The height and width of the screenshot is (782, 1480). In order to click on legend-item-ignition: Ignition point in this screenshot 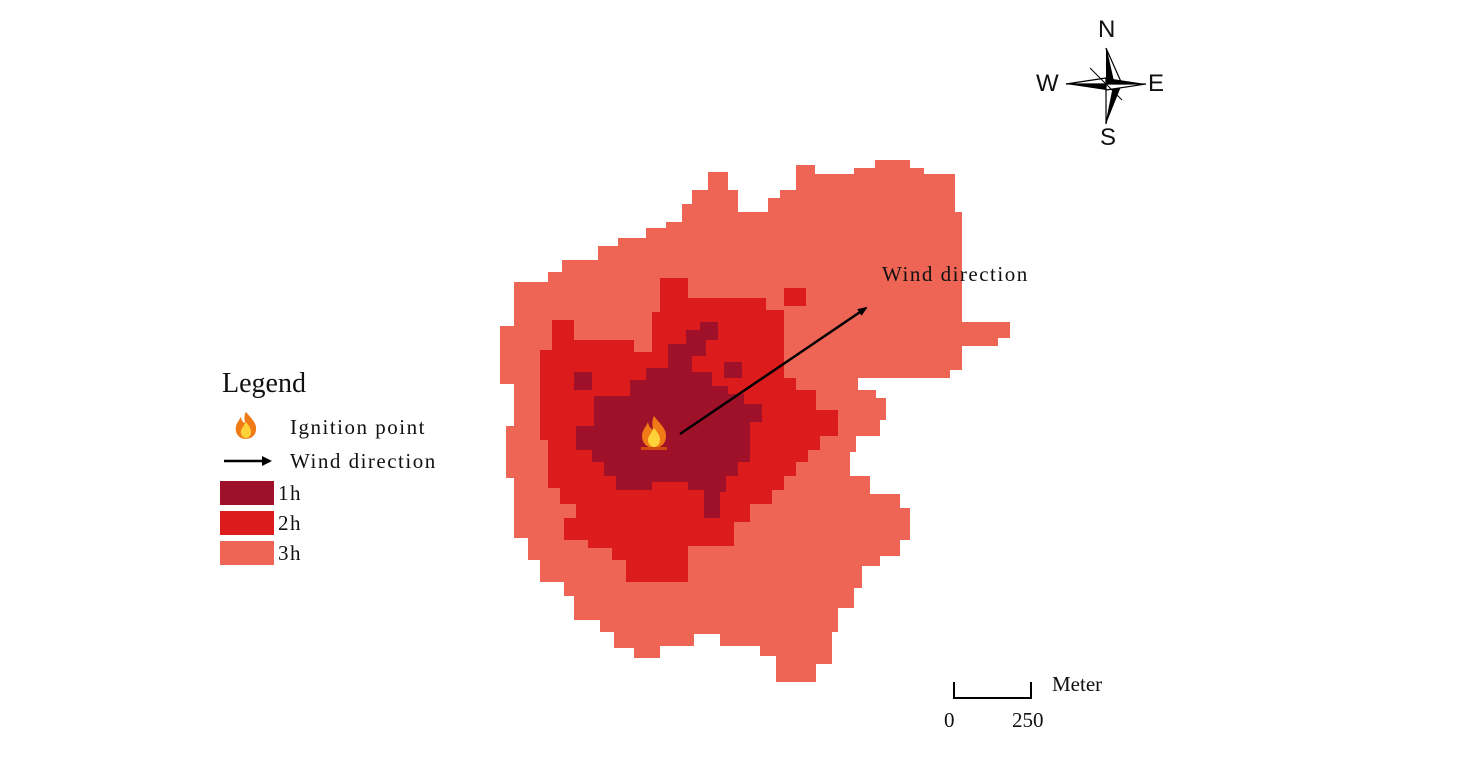, I will do `click(360, 427)`.